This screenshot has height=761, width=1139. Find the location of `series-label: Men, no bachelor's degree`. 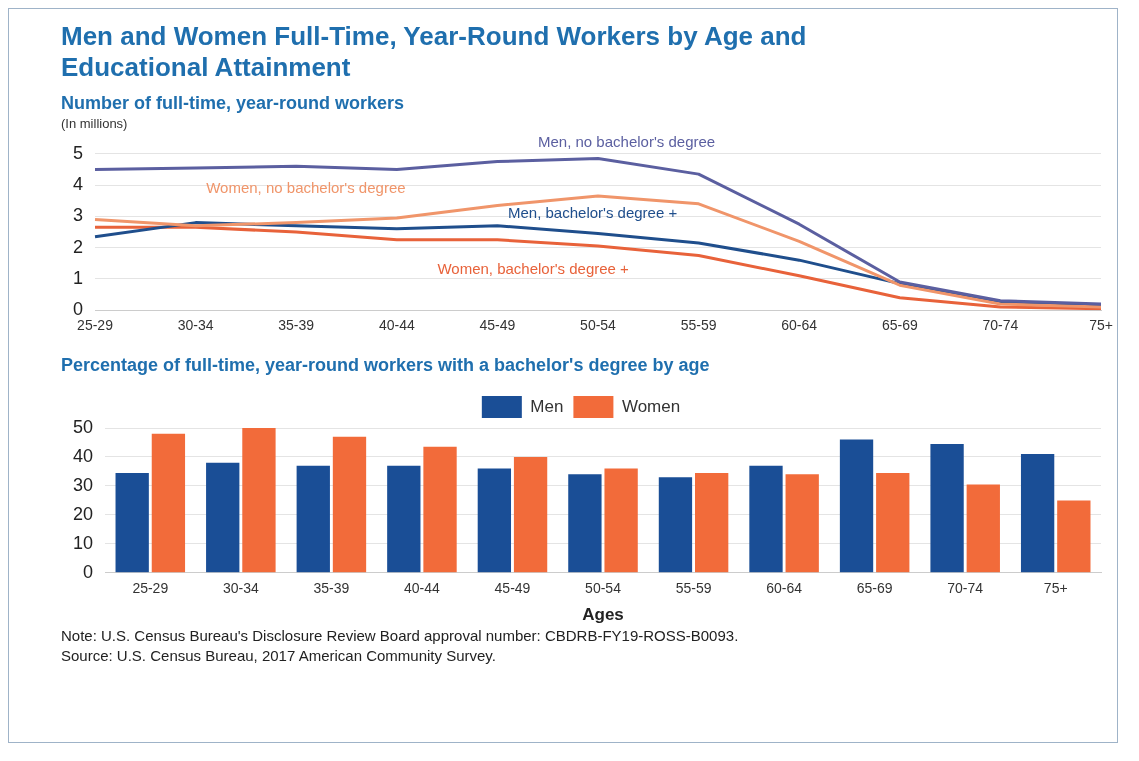

series-label: Men, no bachelor's degree is located at coordinates (627, 141).